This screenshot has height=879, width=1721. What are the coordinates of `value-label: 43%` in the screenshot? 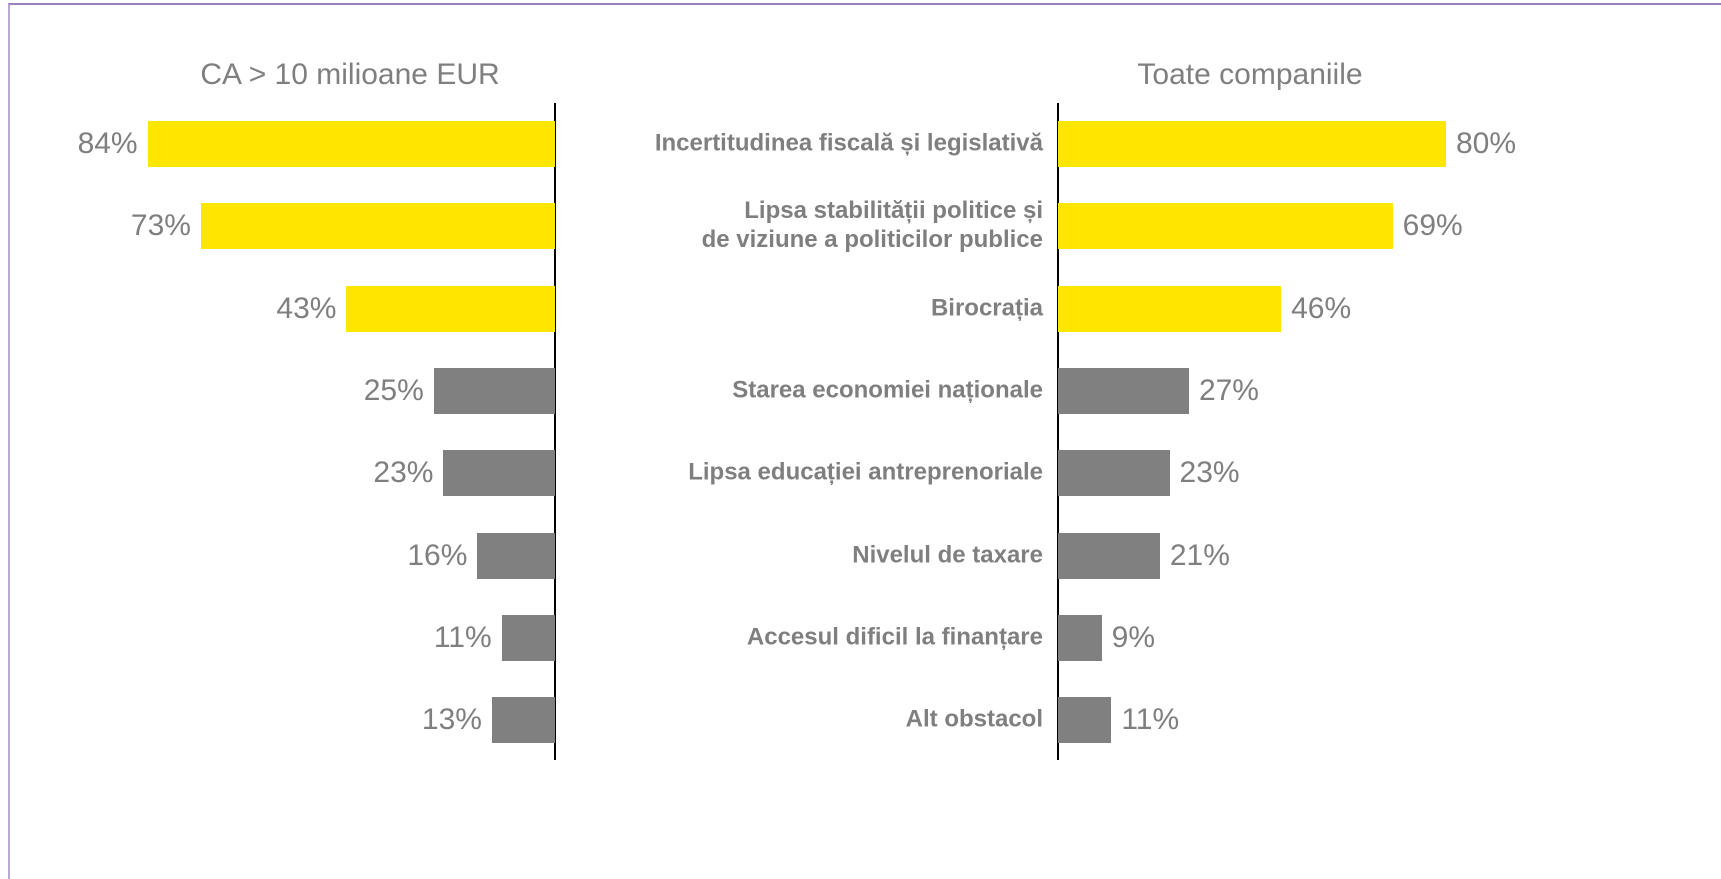 It's located at (306, 308).